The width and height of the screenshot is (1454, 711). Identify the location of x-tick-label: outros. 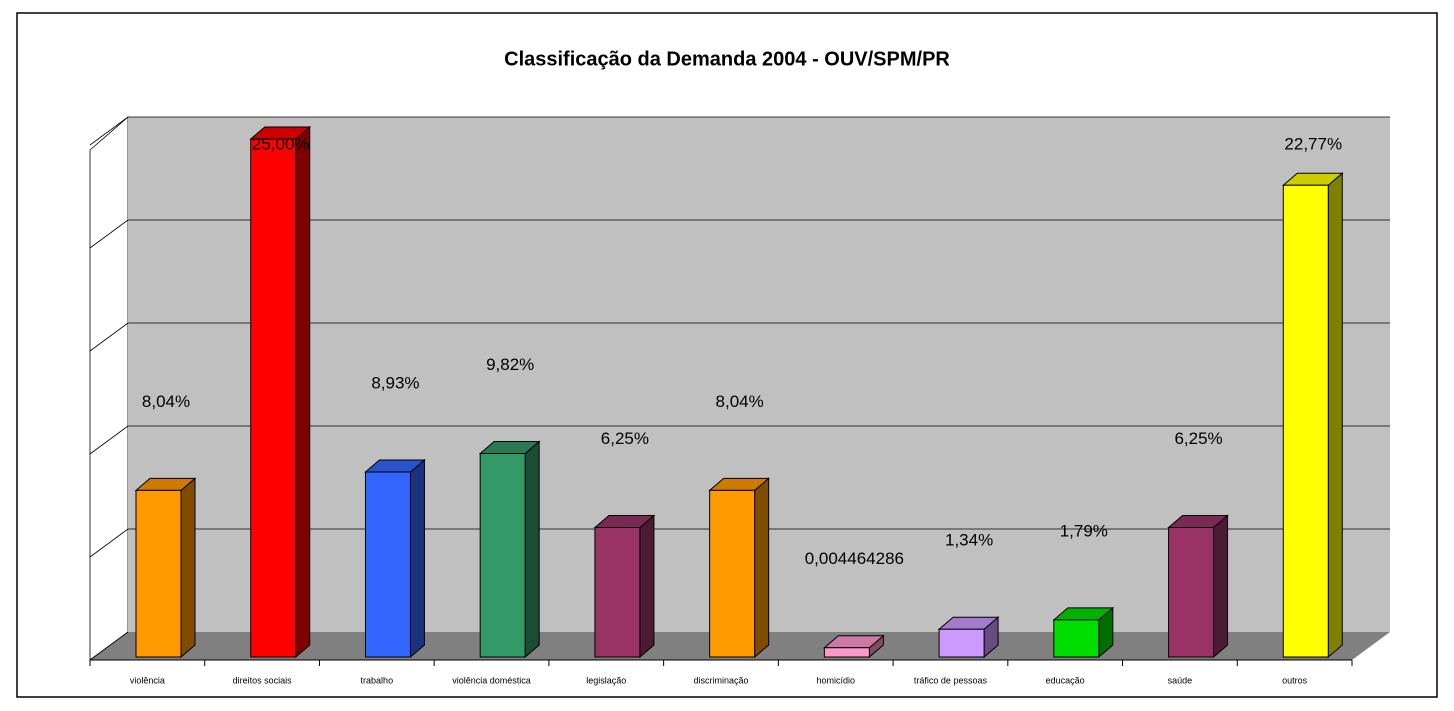
(1295, 680).